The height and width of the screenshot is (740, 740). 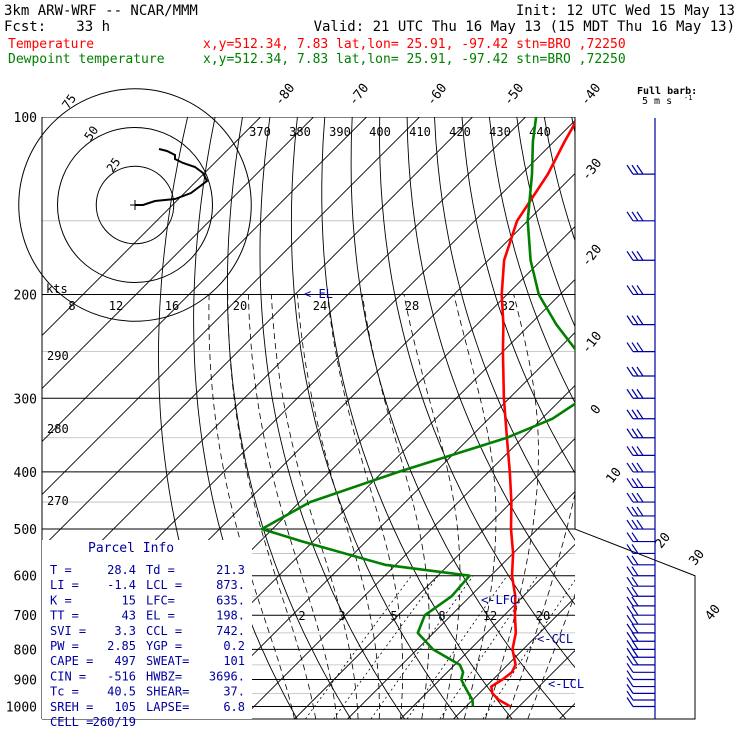 I want to click on mixing-ratio-top-label: 16, so click(x=172, y=306).